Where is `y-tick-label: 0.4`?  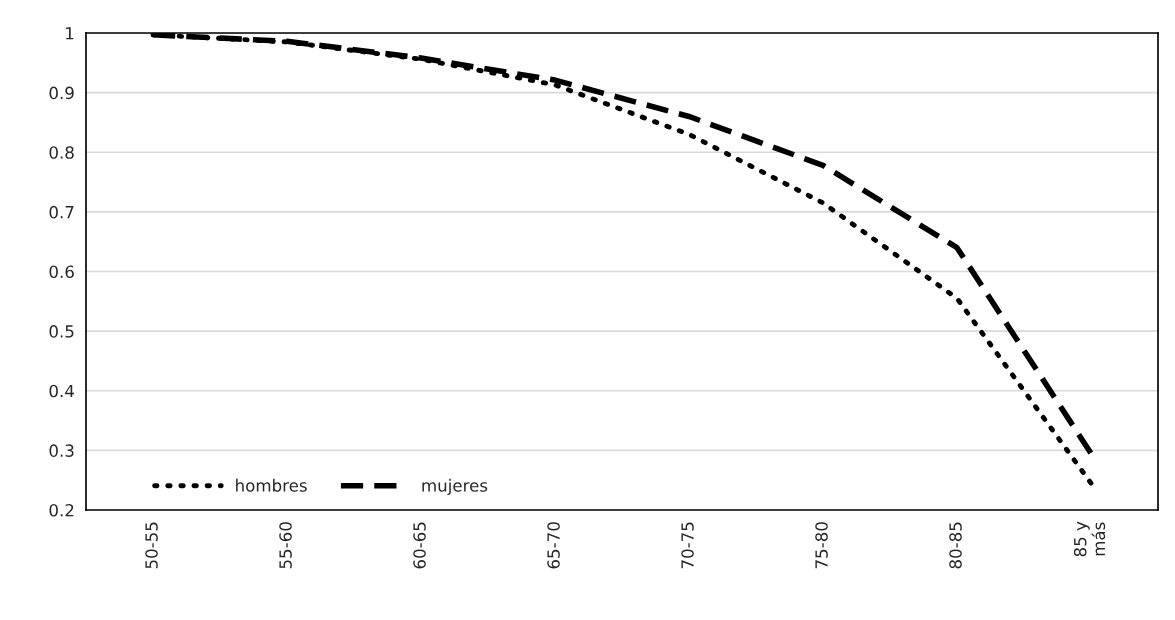 y-tick-label: 0.4 is located at coordinates (61, 391).